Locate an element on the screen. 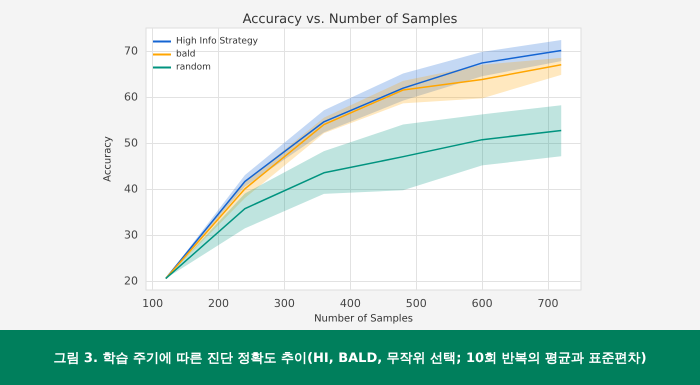 This screenshot has height=385, width=700. y-tick-label: 60 is located at coordinates (131, 97).